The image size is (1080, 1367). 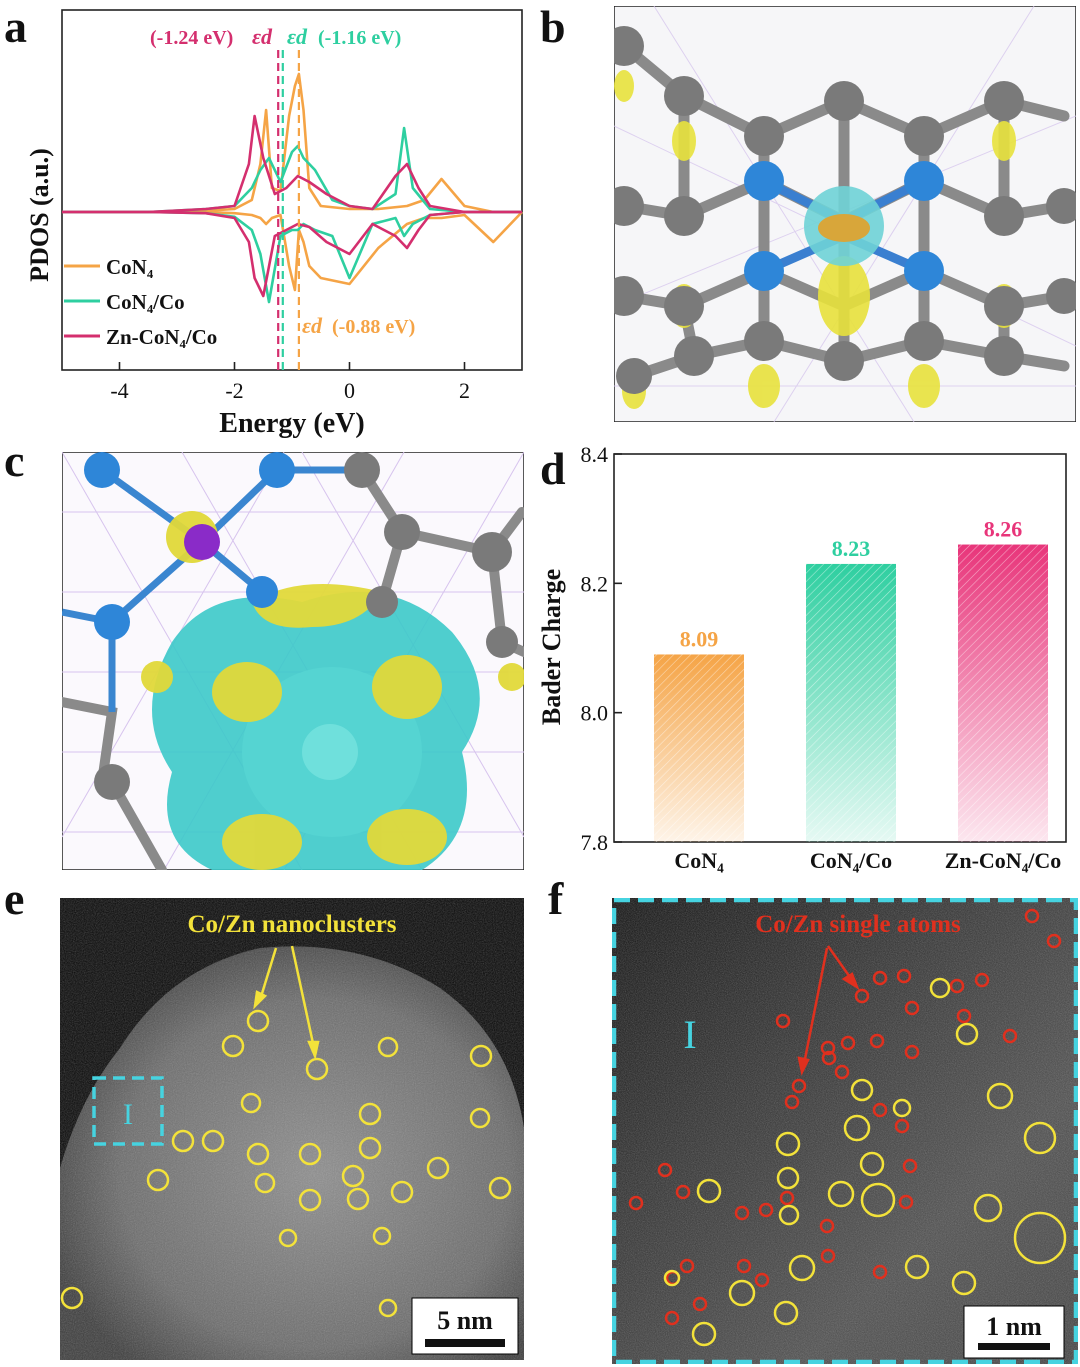 What do you see at coordinates (145, 302) in the screenshot?
I see `legend-label-1: CoN₄/Co` at bounding box center [145, 302].